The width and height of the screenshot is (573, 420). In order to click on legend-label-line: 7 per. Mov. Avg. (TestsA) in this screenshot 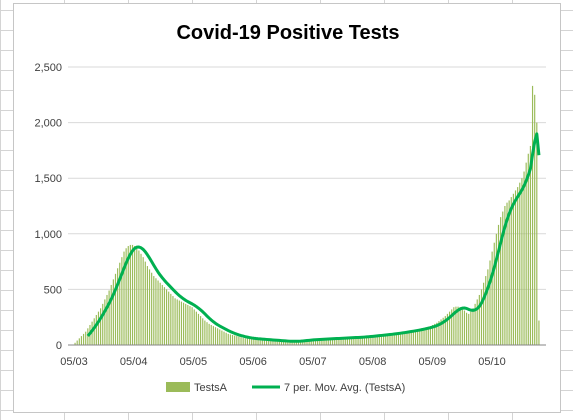, I will do `click(344, 388)`.